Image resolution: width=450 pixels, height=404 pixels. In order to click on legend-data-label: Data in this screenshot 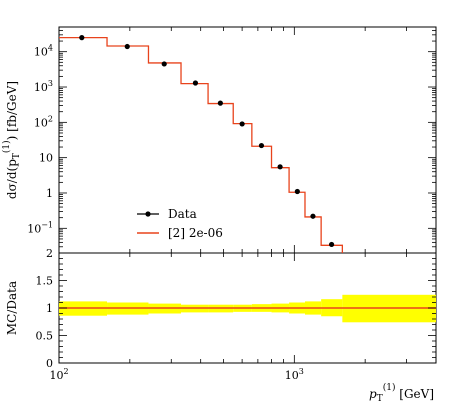, I will do `click(182, 214)`.